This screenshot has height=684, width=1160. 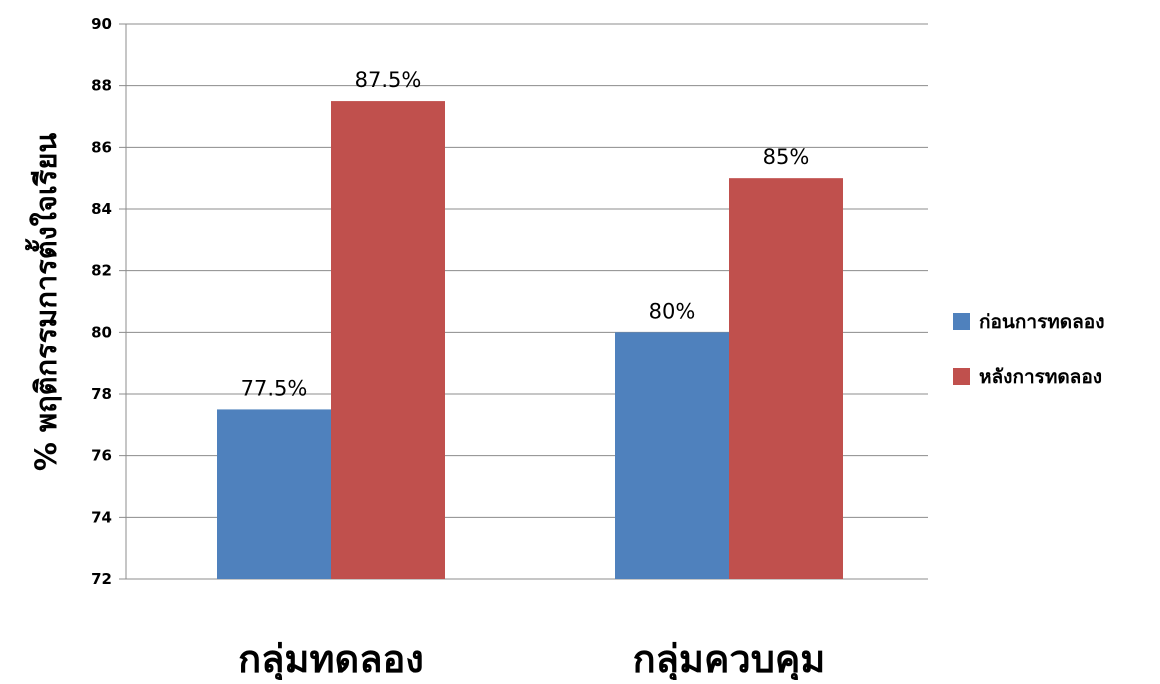 I want to click on data-label: 80%, so click(x=672, y=311).